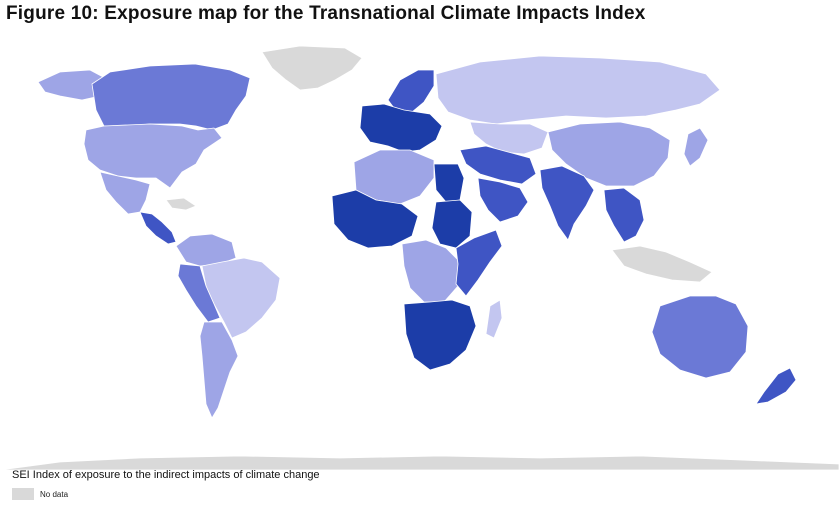 The image size is (839, 511). What do you see at coordinates (206, 250) in the screenshot?
I see `region-colombia-venezuela` at bounding box center [206, 250].